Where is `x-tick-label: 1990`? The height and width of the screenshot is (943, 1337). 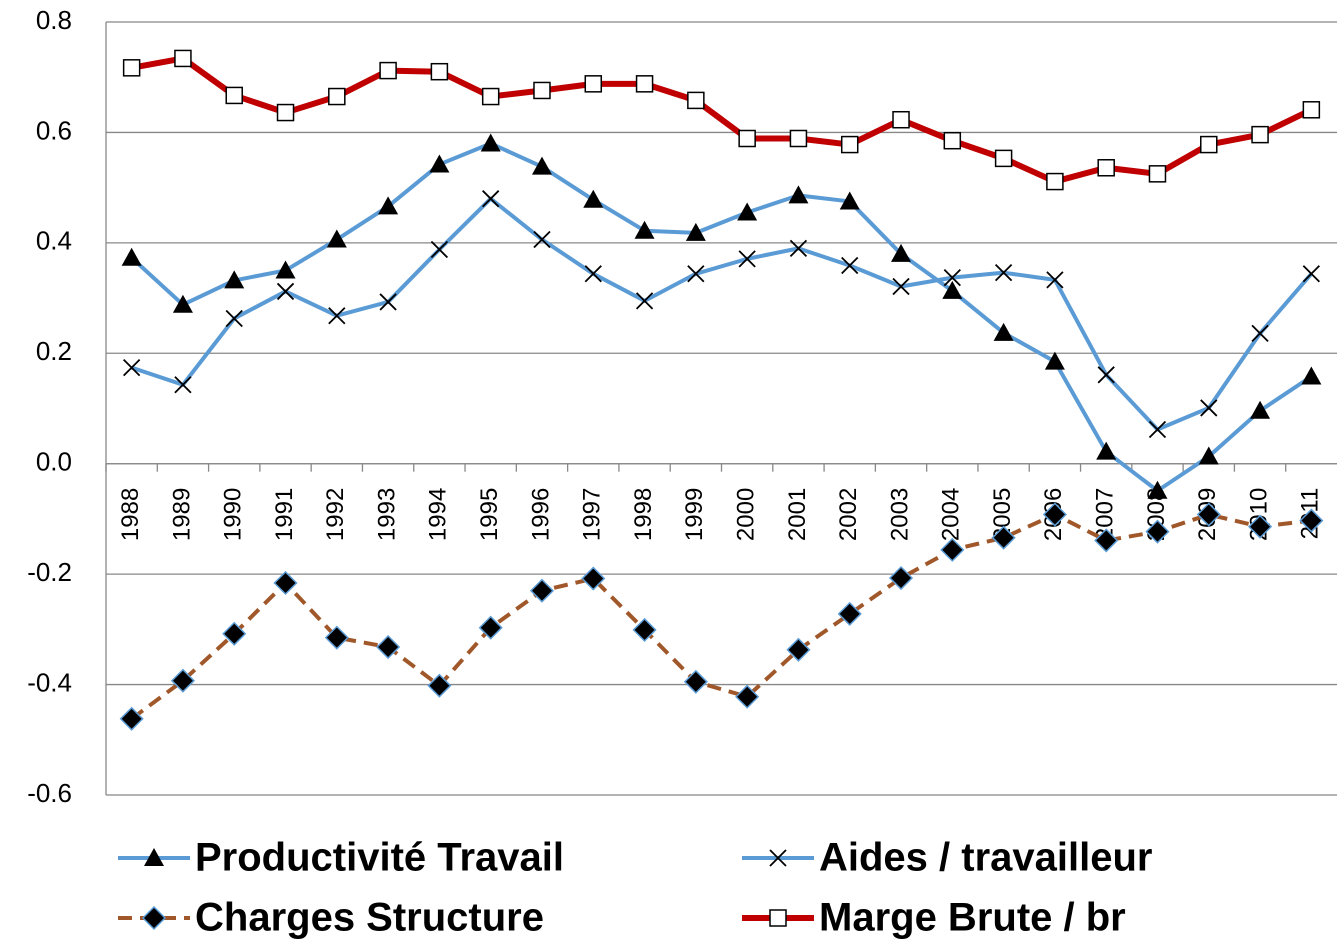 x-tick-label: 1990 is located at coordinates (233, 514).